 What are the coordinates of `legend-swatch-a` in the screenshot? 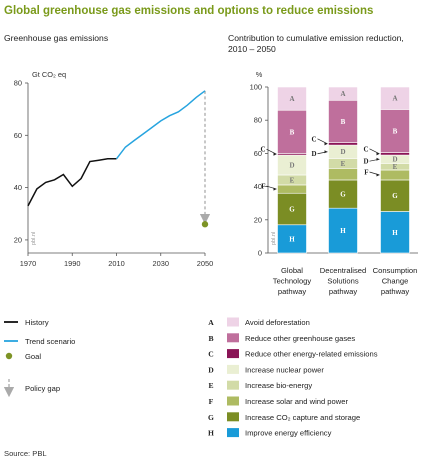 It's located at (233, 322).